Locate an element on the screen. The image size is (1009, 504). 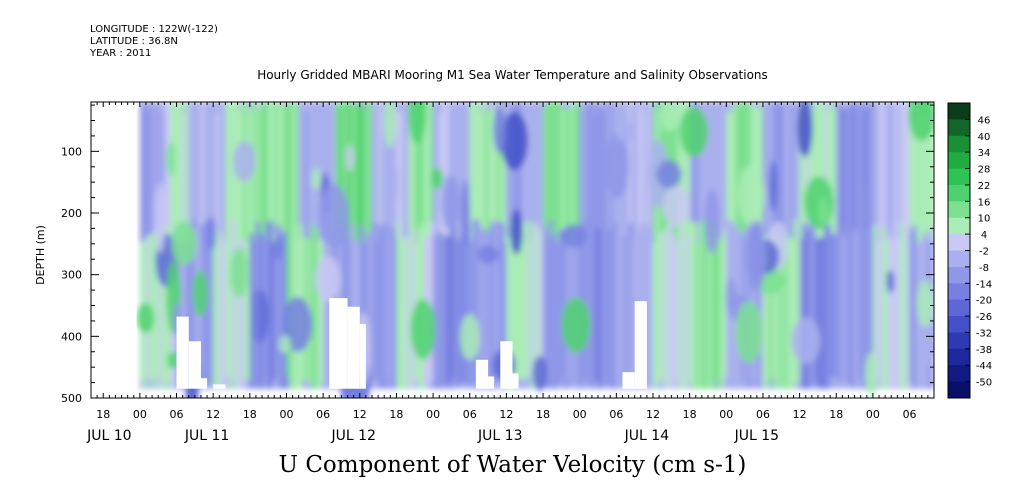
y-axis-label: DEPTH (m) is located at coordinates (40, 255).